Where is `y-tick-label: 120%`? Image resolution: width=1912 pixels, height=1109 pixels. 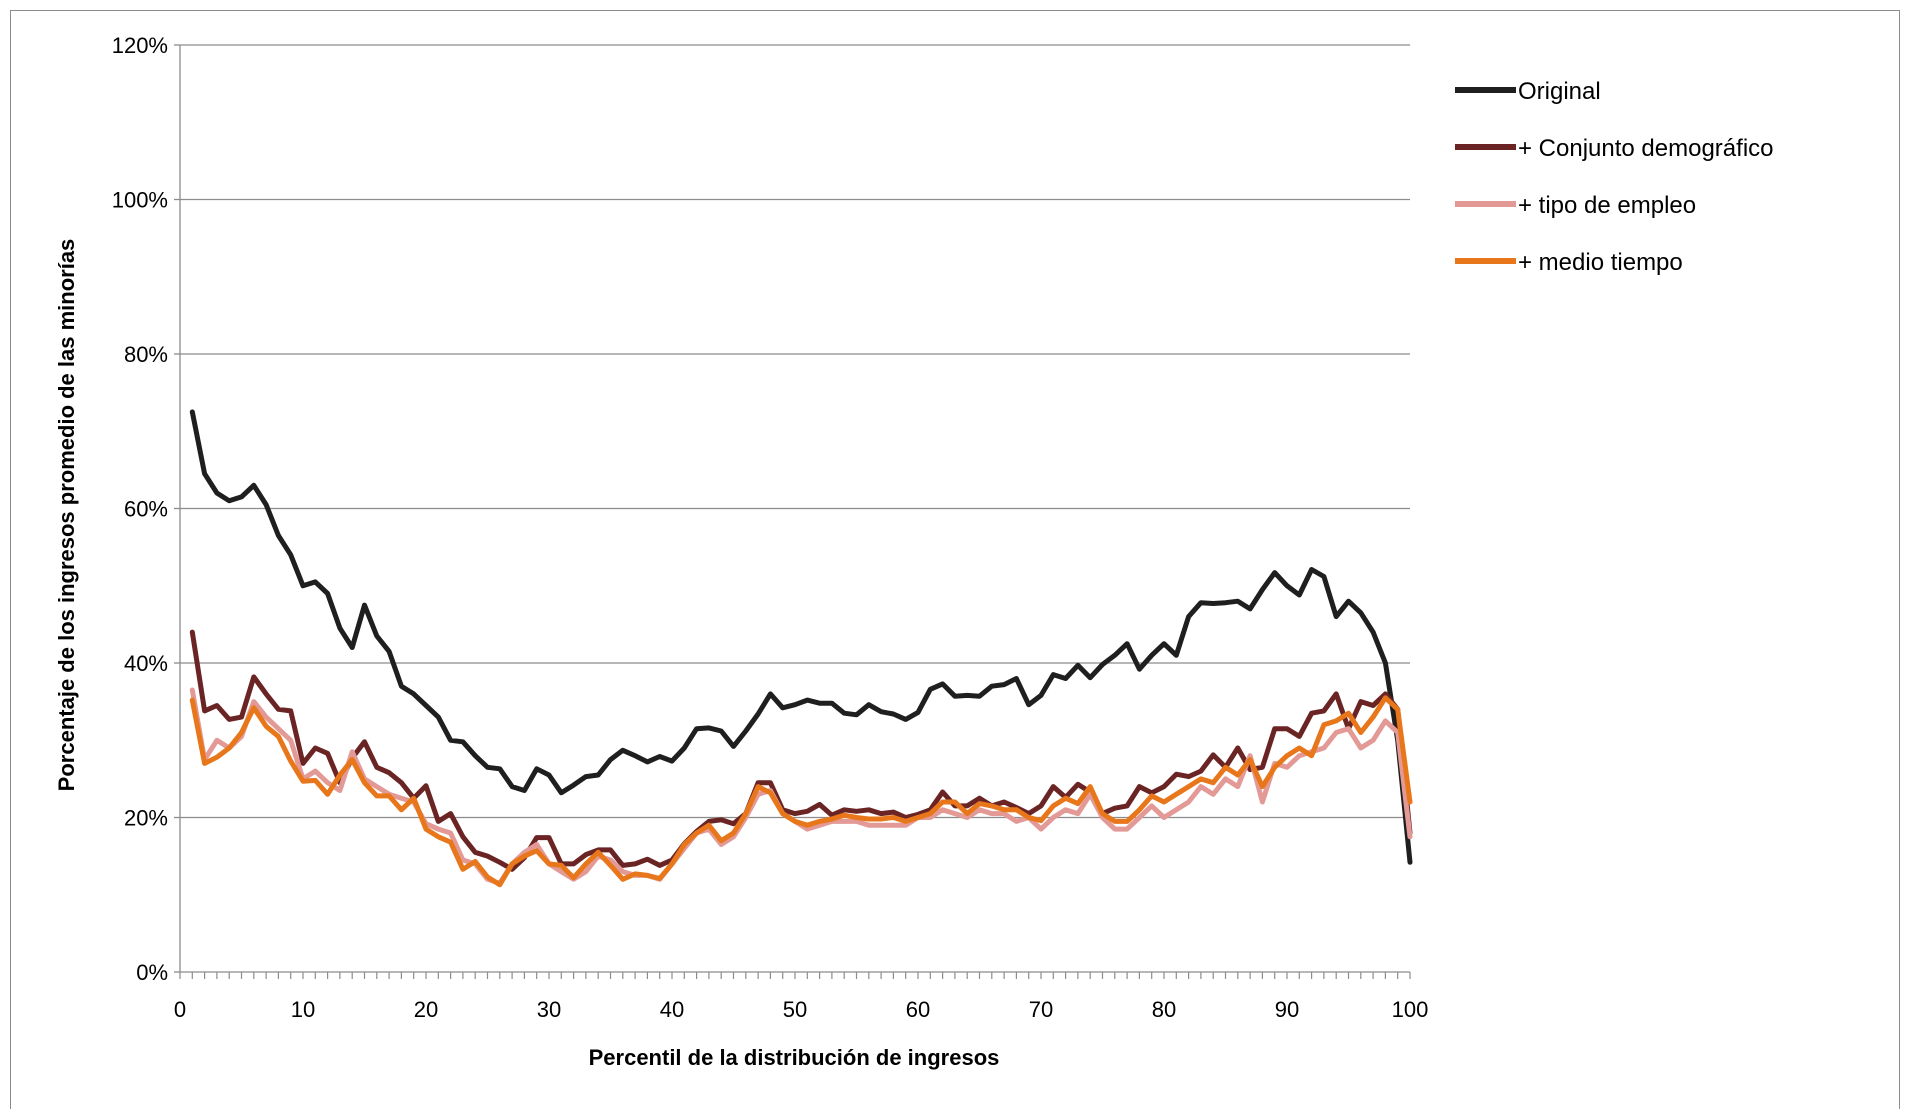 y-tick-label: 120% is located at coordinates (140, 45).